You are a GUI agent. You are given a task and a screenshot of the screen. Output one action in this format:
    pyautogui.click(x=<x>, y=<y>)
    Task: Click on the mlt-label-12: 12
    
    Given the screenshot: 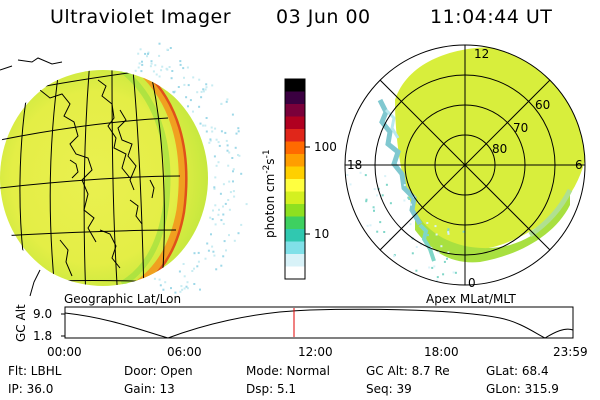 What is the action you would take?
    pyautogui.click(x=482, y=54)
    